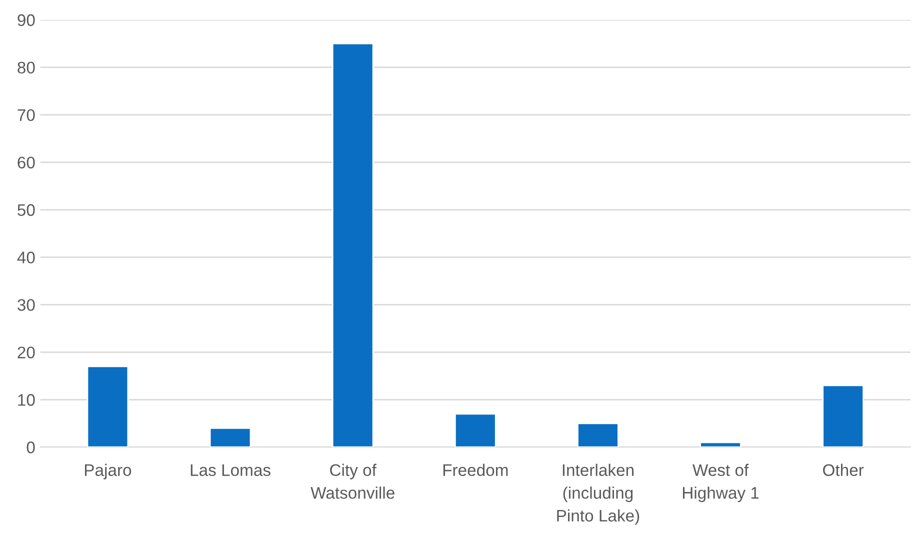  What do you see at coordinates (26, 162) in the screenshot?
I see `y-tick-label: 60` at bounding box center [26, 162].